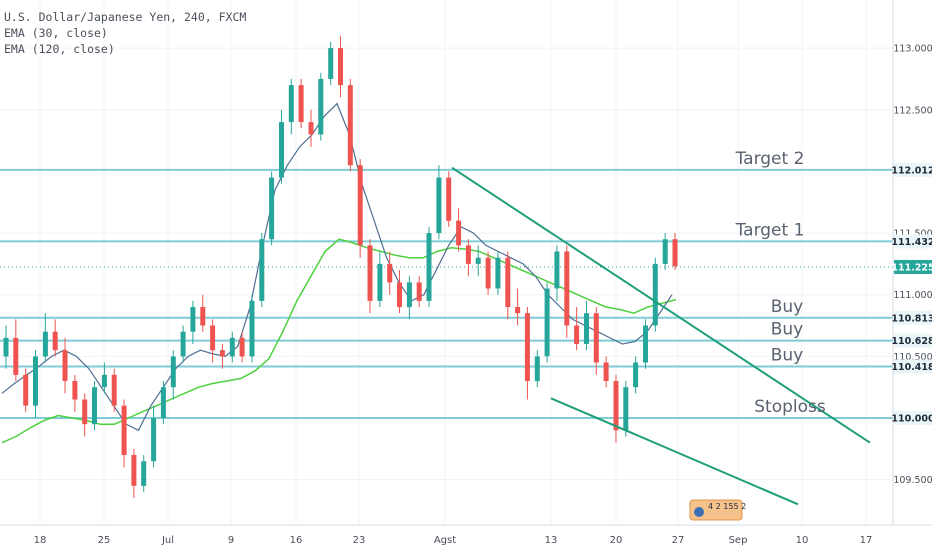 The image size is (932, 550). Describe the element at coordinates (167, 540) in the screenshot. I see `time-axis-label: Jul` at that location.